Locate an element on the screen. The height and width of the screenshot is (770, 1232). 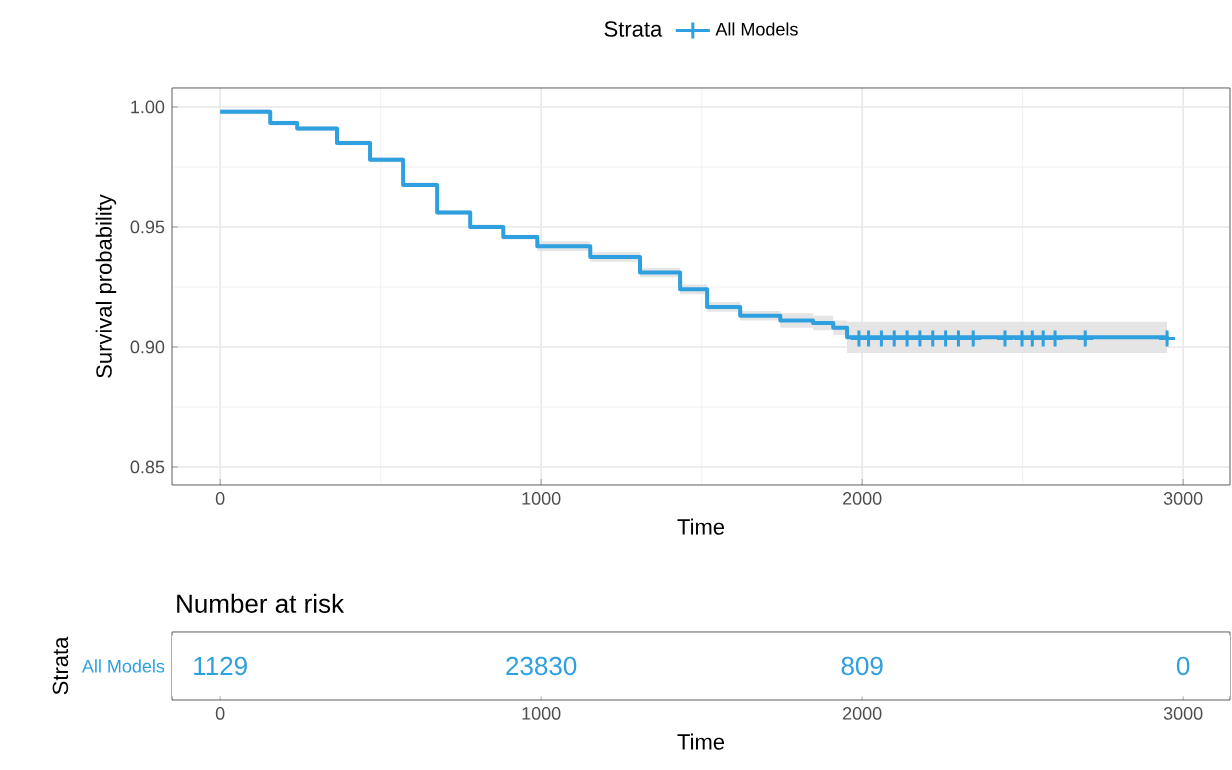
y-axis-title: Strata is located at coordinates (60, 665).